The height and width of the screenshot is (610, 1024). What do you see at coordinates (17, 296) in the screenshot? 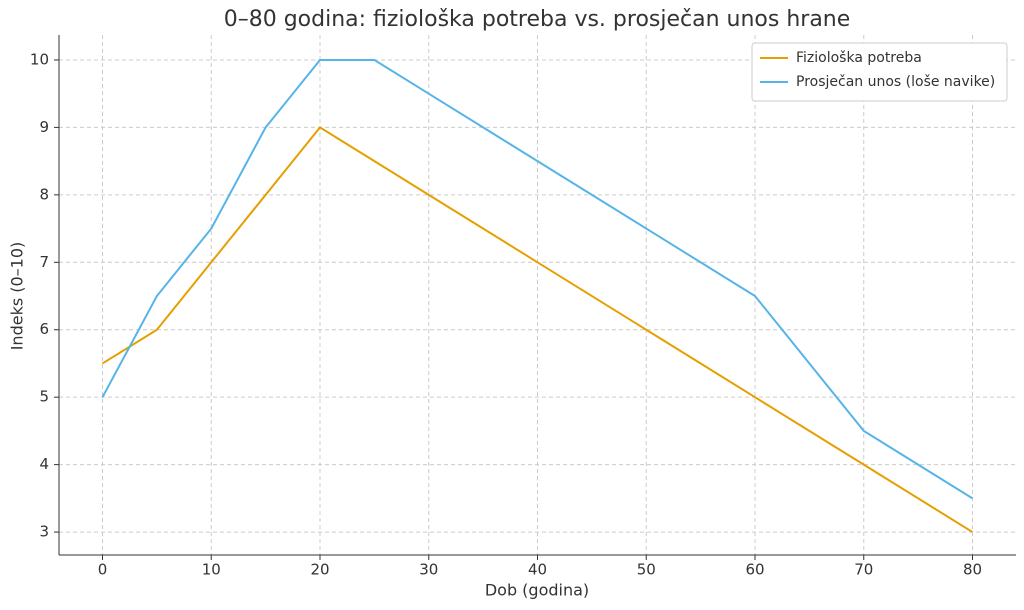
I see `y-axis-label: Indeks (0–10)` at bounding box center [17, 296].